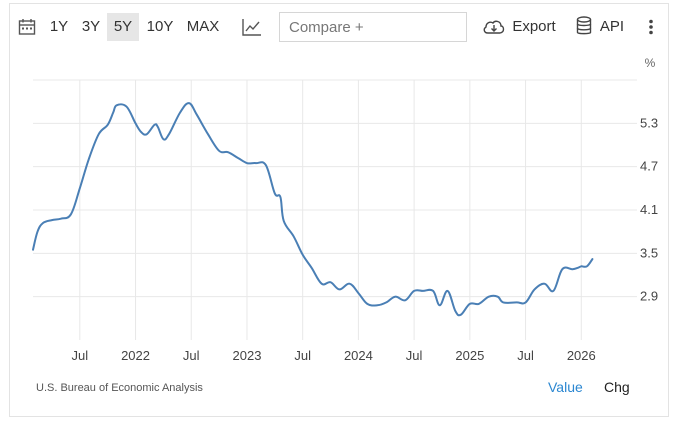 This screenshot has width=677, height=424. What do you see at coordinates (534, 26) in the screenshot?
I see `export-button: Export` at bounding box center [534, 26].